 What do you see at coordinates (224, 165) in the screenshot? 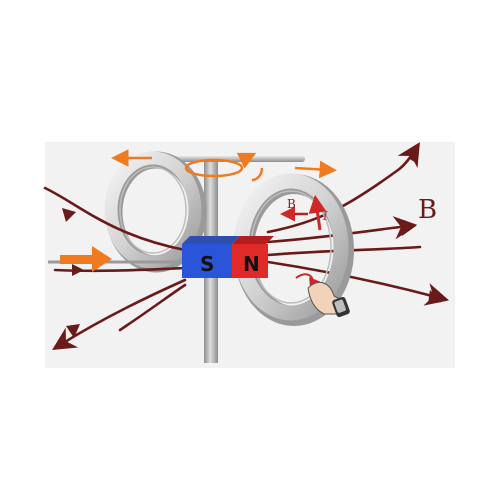
I see `rotation-arrow-icon` at bounding box center [224, 165].